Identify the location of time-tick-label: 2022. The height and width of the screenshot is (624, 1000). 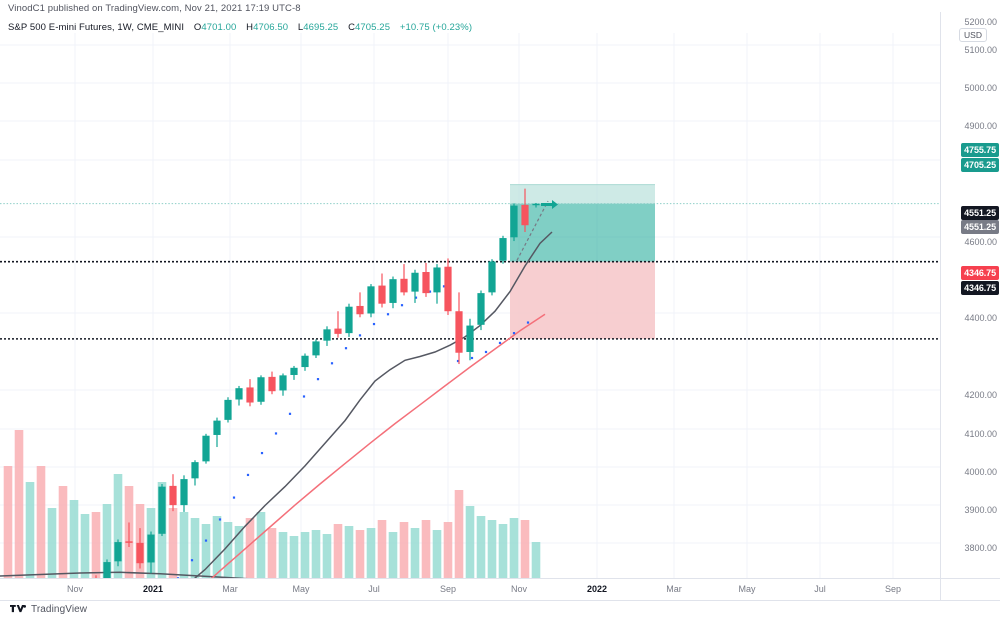
(597, 589).